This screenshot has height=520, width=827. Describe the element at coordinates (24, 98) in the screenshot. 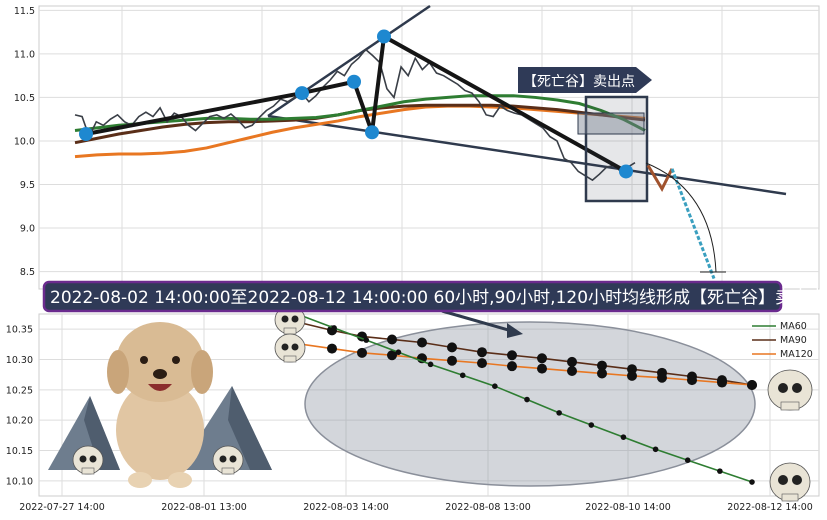

I see `price-panel-y-tick-label: 10.5` at that location.